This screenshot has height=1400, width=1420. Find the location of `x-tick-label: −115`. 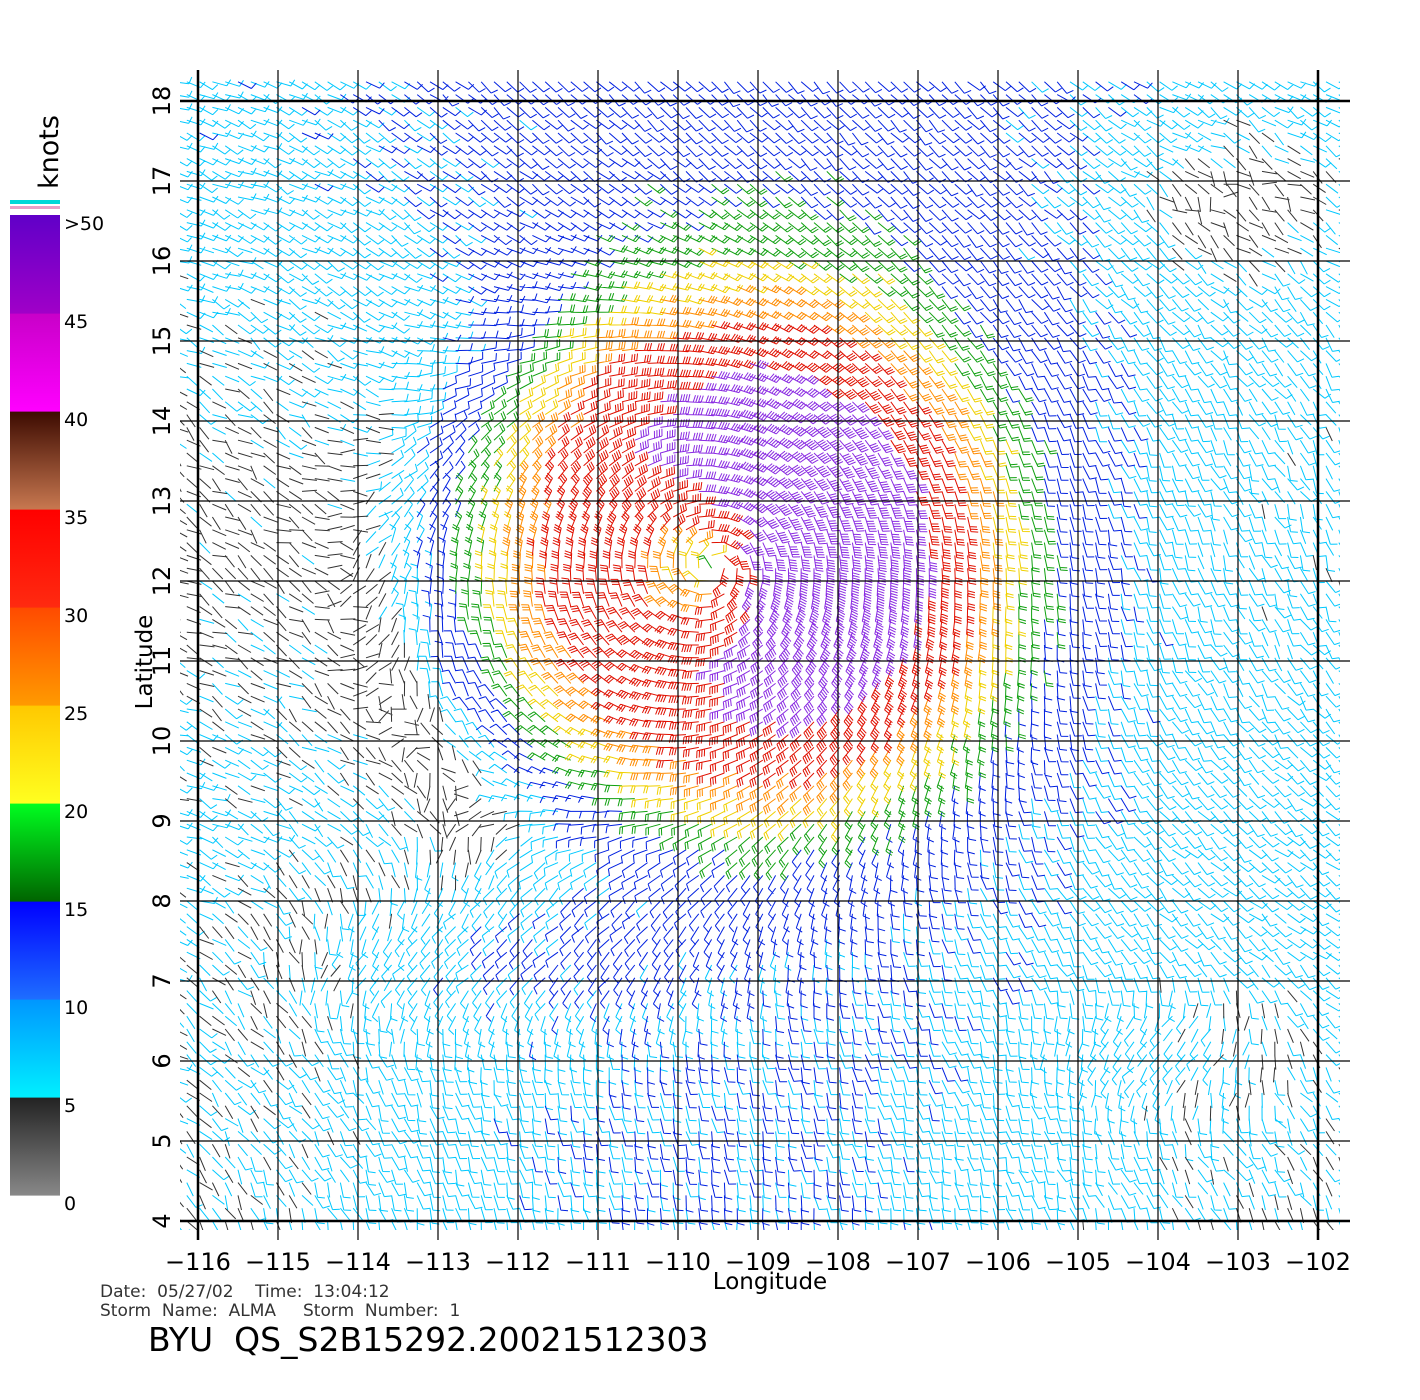

x-tick-label: −115 is located at coordinates (278, 1262).